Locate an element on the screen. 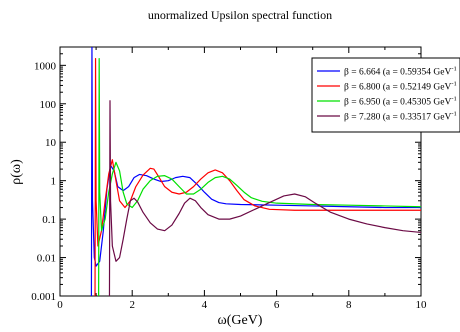 Image resolution: width=460 pixels, height=332 pixels. x-tick-label: 8 is located at coordinates (349, 305).